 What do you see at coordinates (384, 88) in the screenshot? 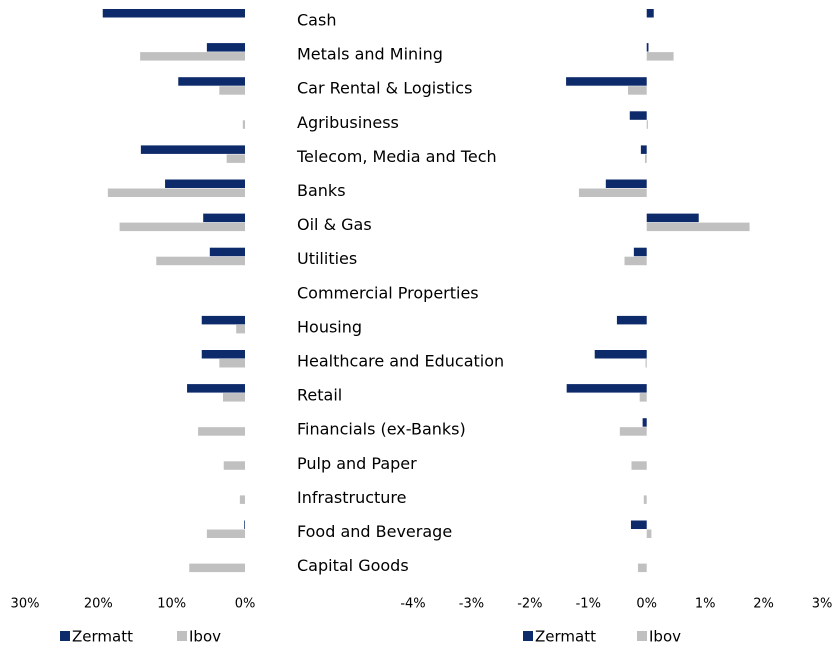
I see `category-label: Car Rental & Logistics` at bounding box center [384, 88].